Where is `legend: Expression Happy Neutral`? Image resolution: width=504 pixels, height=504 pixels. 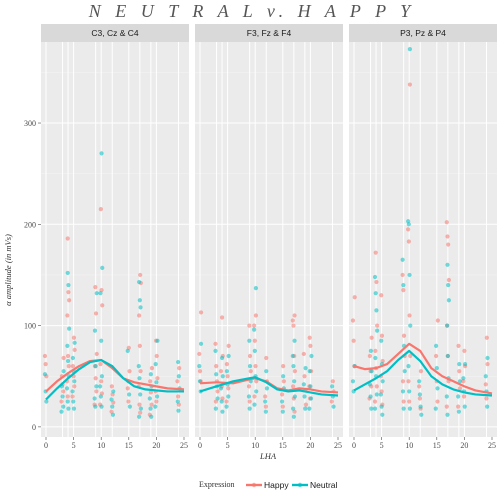
legend: Expression Happy Neutral is located at coordinates (268, 485).